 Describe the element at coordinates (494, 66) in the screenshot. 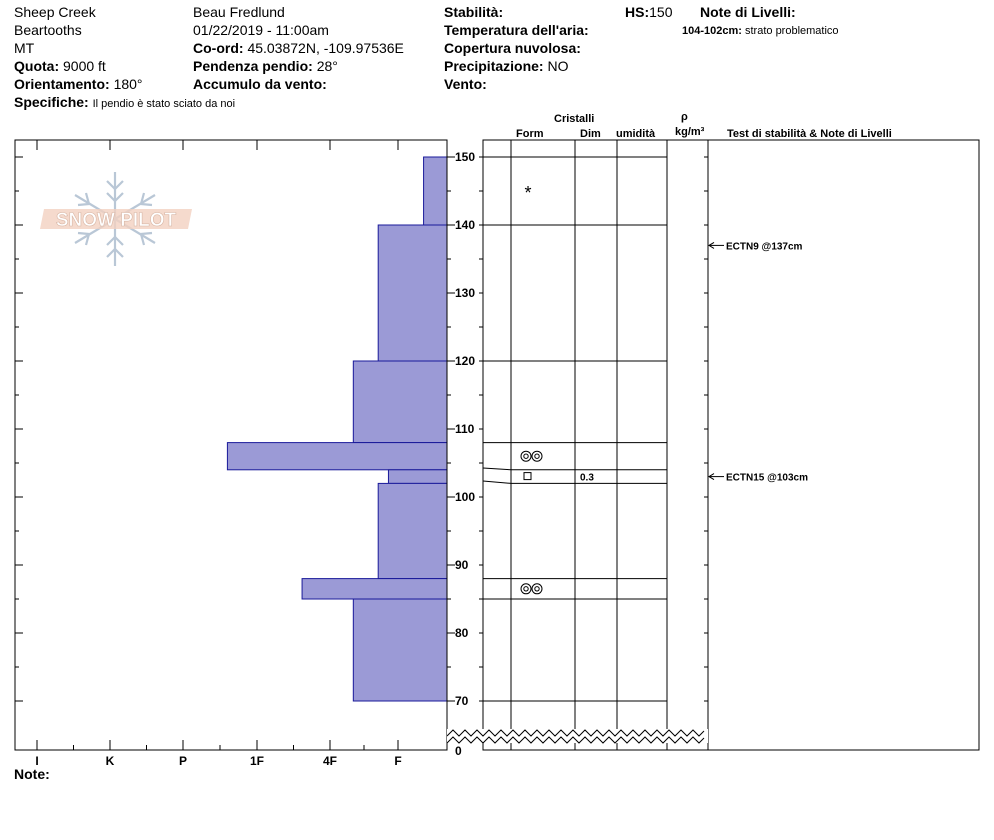

I see `precip-label: Precipitazione:` at that location.